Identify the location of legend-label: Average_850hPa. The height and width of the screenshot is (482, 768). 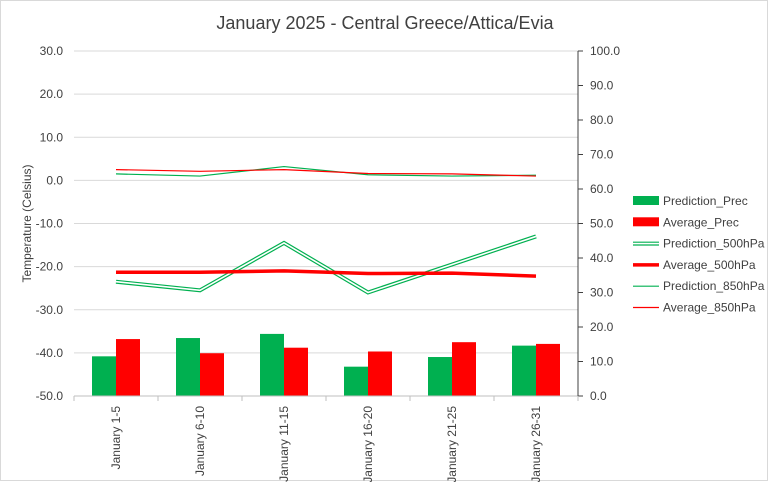
(709, 308).